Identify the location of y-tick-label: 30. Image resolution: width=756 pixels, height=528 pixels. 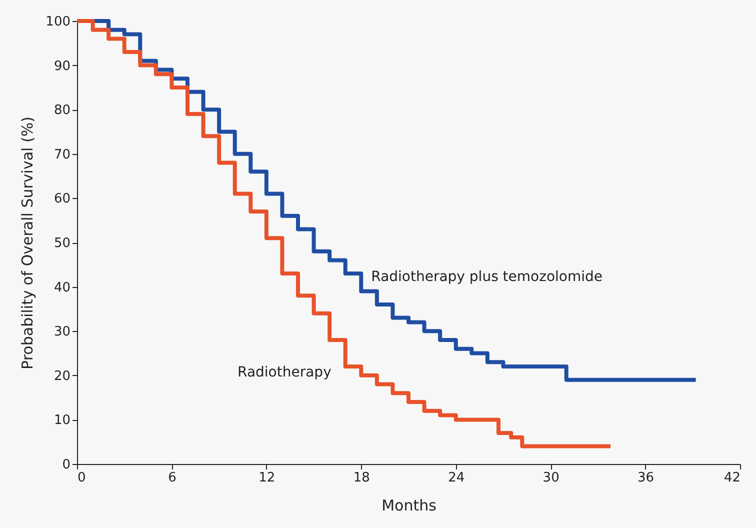
(62, 332).